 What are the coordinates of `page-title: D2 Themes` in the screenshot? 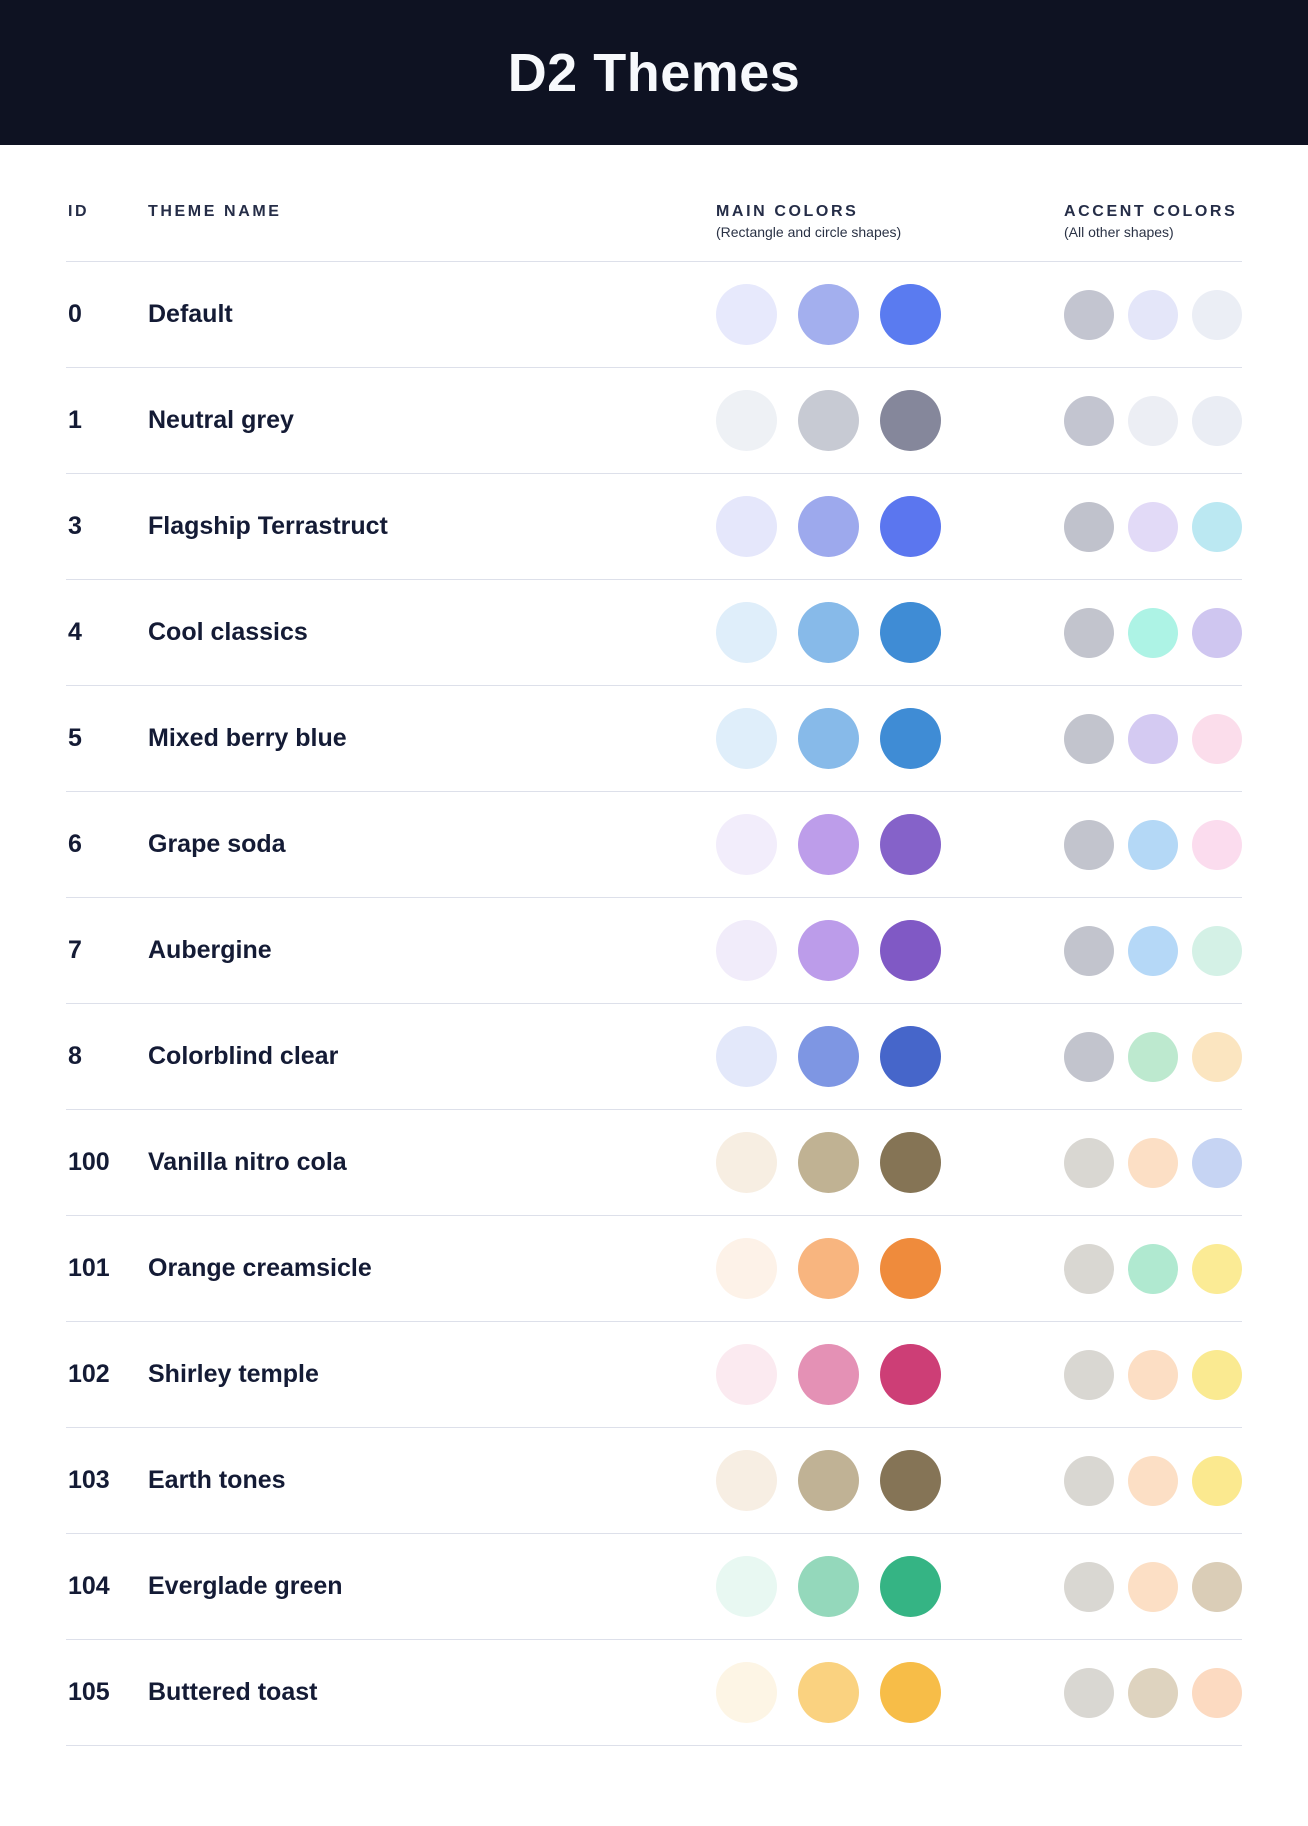 It's located at (654, 72).